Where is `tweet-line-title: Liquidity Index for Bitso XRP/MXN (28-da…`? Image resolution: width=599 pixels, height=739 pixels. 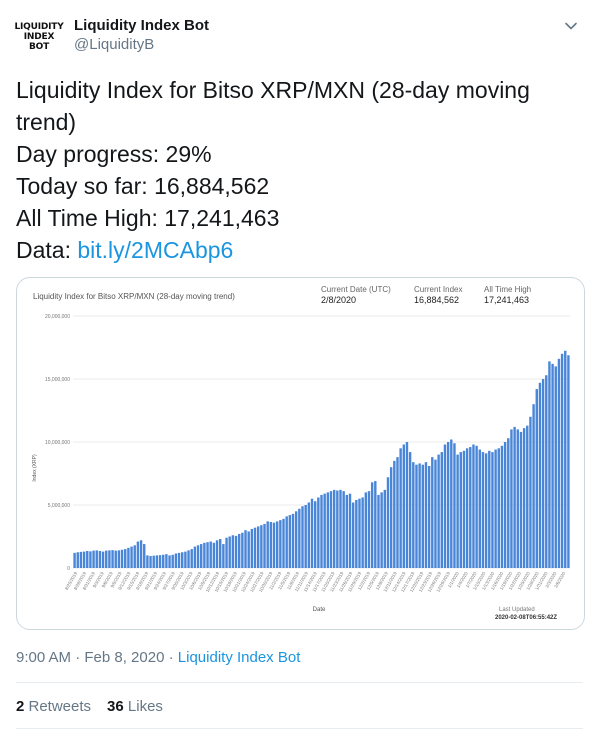
tweet-line-title: Liquidity Index for Bitso XRP/MXN (28-da… is located at coordinates (273, 106).